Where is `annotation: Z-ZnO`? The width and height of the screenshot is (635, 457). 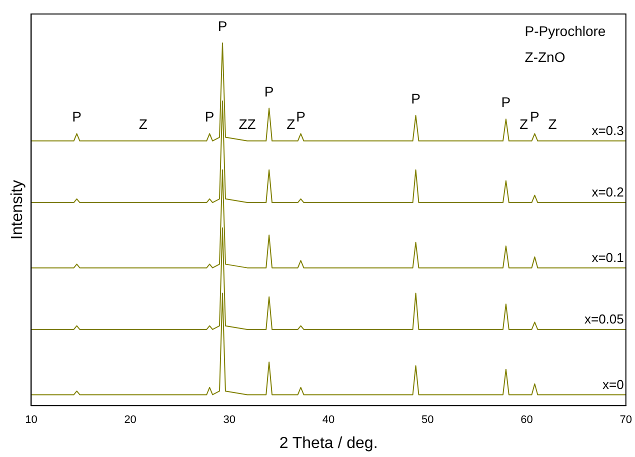
annotation: Z-ZnO is located at coordinates (545, 57).